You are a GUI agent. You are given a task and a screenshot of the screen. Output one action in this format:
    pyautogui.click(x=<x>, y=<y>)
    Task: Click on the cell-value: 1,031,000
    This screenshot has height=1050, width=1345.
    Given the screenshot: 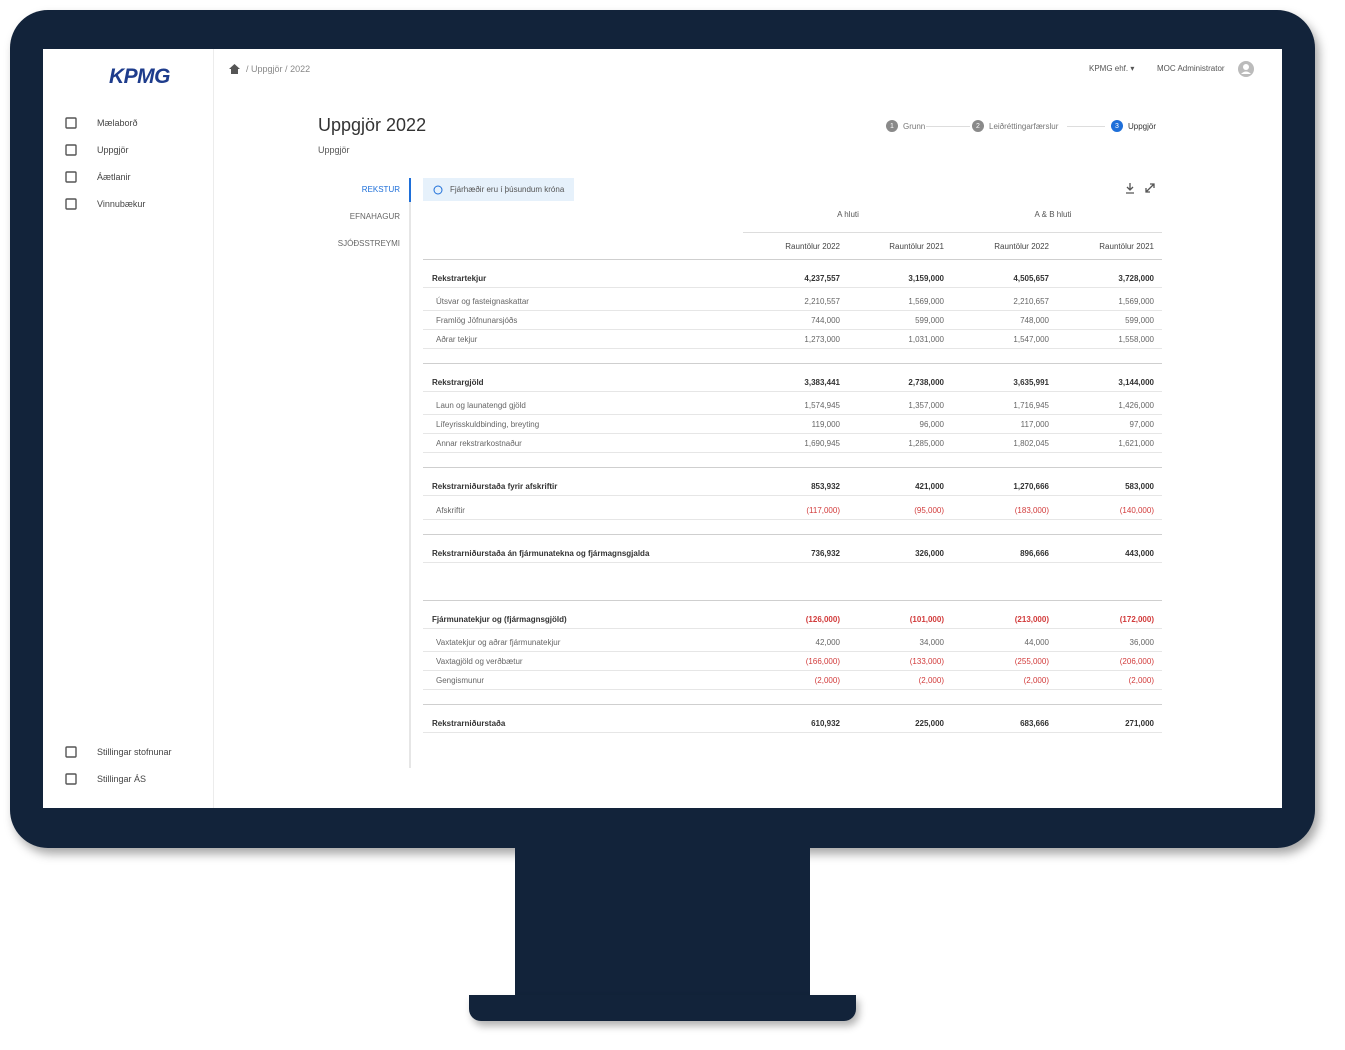 What is the action you would take?
    pyautogui.click(x=926, y=339)
    